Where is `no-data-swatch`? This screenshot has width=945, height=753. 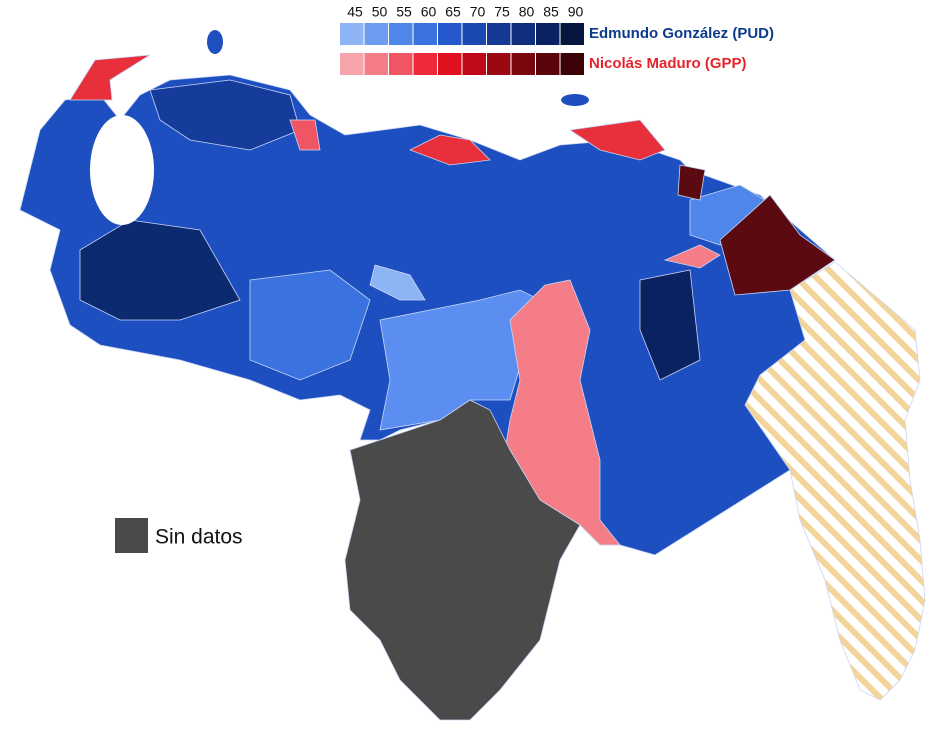
no-data-swatch is located at coordinates (131, 535).